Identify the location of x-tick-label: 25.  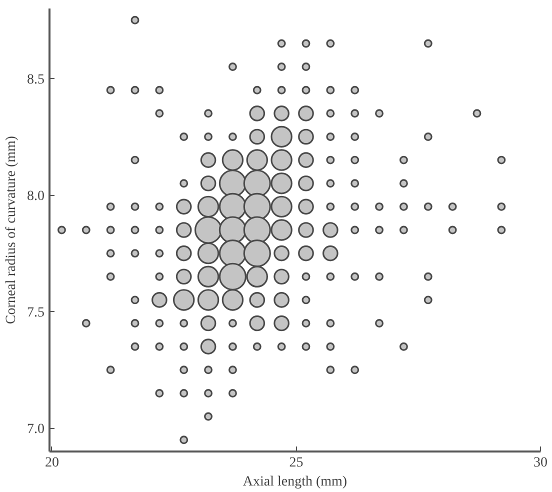
(296, 463).